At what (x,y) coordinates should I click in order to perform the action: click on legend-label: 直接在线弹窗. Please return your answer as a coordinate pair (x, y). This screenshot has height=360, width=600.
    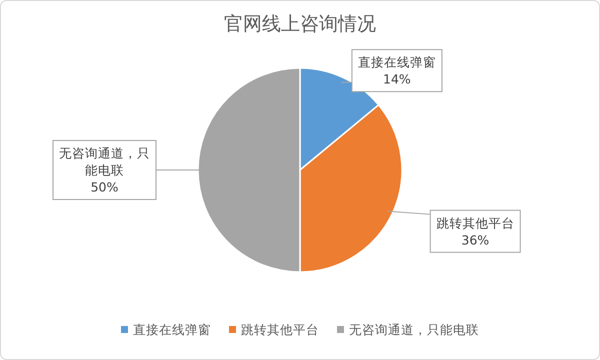
    Looking at the image, I should click on (172, 329).